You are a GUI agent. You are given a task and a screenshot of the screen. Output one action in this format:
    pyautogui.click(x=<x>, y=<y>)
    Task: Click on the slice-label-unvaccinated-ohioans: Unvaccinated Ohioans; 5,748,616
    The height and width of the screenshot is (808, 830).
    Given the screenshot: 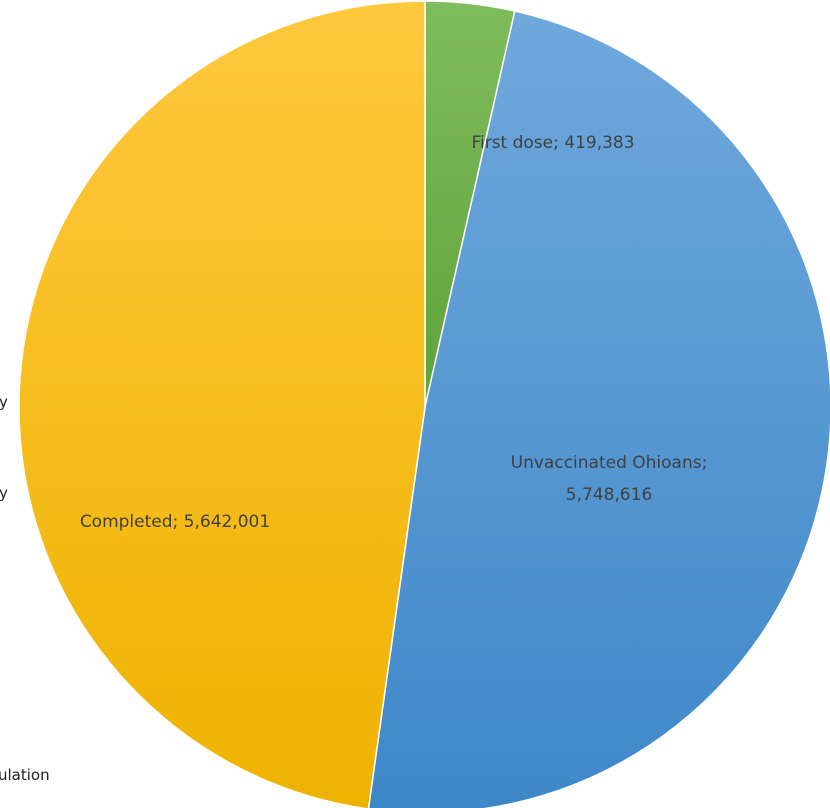 What is the action you would take?
    pyautogui.click(x=609, y=479)
    